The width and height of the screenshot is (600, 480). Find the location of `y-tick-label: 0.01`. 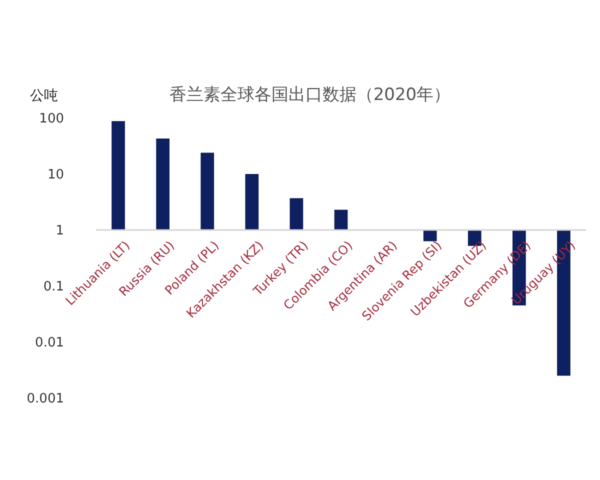

y-tick-label: 0.01 is located at coordinates (49, 343).